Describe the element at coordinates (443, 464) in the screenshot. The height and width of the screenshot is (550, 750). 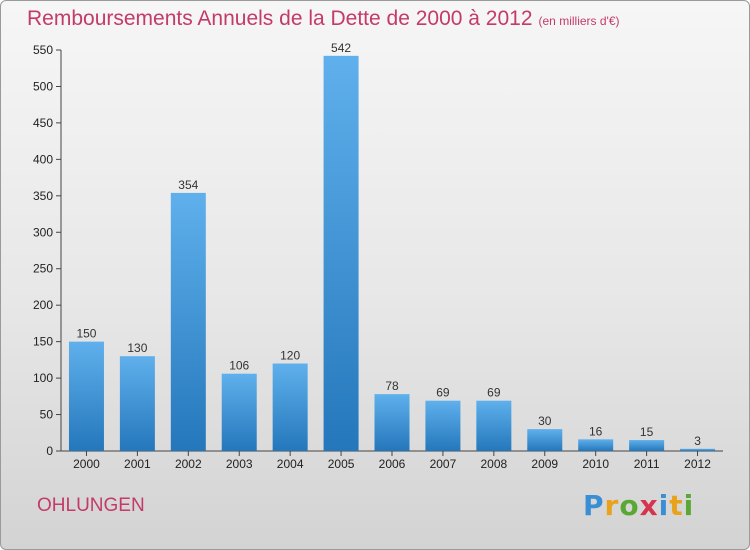
I see `x-tick-label: 2007` at that location.